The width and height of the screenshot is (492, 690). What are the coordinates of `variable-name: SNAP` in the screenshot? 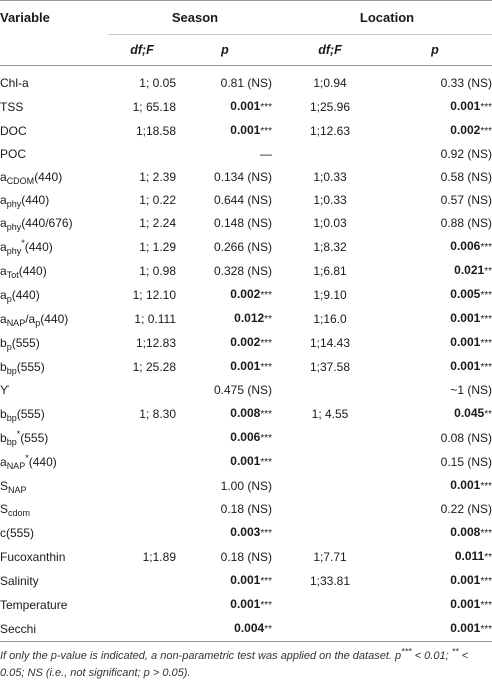 It's located at (54, 486).